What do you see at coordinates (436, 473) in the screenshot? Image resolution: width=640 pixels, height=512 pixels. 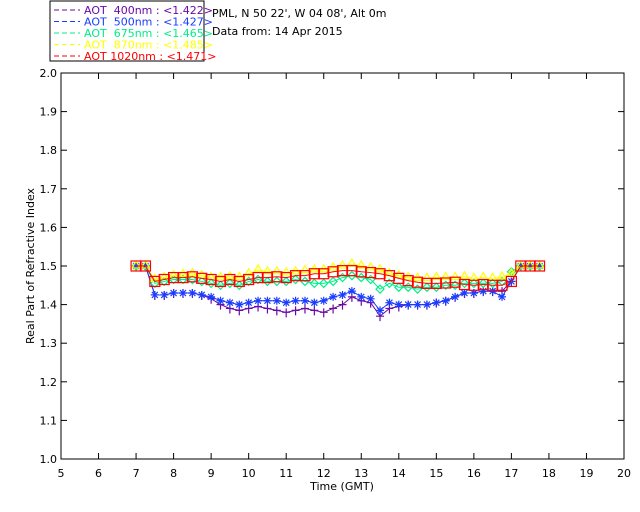 I see `x-tick-label: 15` at bounding box center [436, 473].